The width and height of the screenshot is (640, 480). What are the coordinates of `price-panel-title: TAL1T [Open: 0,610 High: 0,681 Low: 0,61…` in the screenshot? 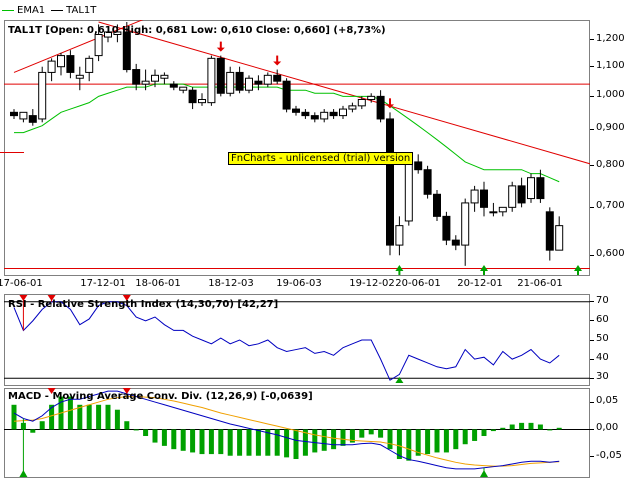 It's located at (197, 30).